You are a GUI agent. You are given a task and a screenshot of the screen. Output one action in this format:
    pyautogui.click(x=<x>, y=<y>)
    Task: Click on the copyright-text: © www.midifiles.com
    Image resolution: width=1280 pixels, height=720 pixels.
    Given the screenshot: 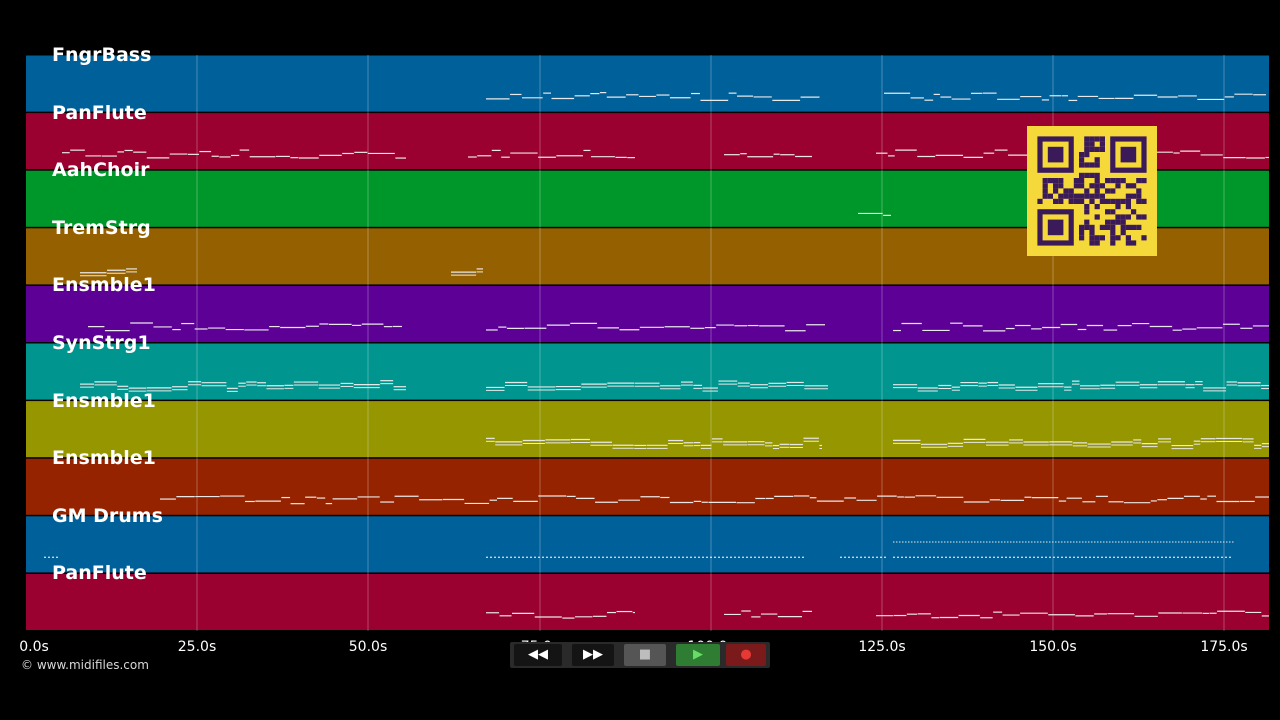 What is the action you would take?
    pyautogui.click(x=85, y=665)
    